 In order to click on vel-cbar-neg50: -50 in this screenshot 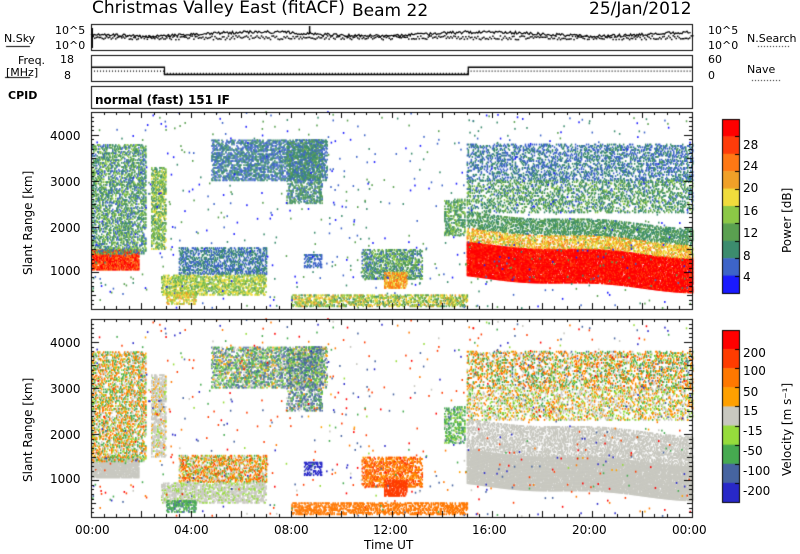, I will do `click(753, 451)`.